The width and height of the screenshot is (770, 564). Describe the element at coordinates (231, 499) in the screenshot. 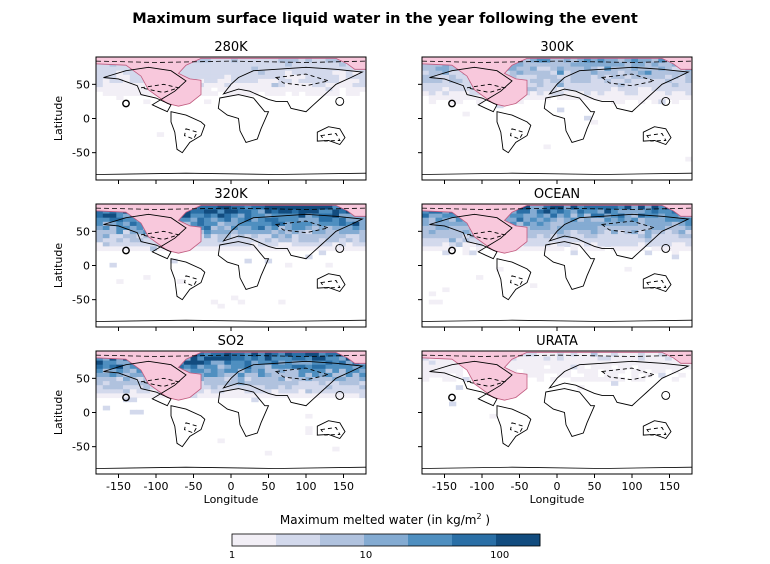

I see `x-axis-label: Longitude` at that location.